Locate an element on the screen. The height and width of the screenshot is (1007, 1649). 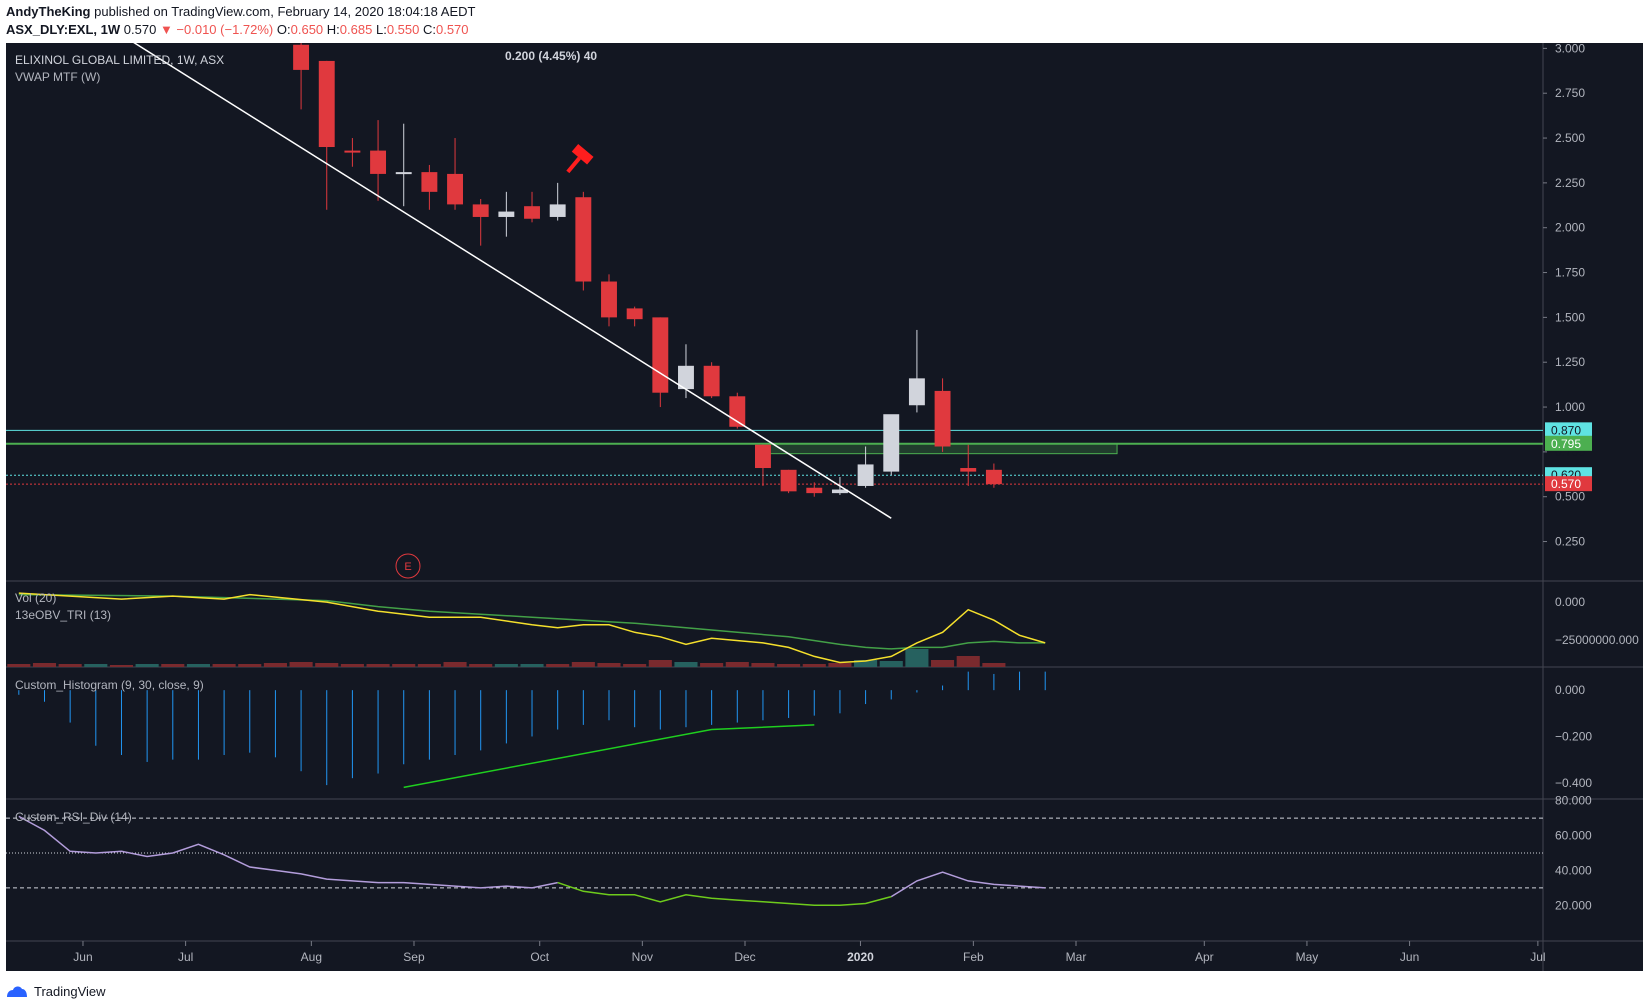
rsi-label: Custom_RSI_Div (14) is located at coordinates (73, 817).